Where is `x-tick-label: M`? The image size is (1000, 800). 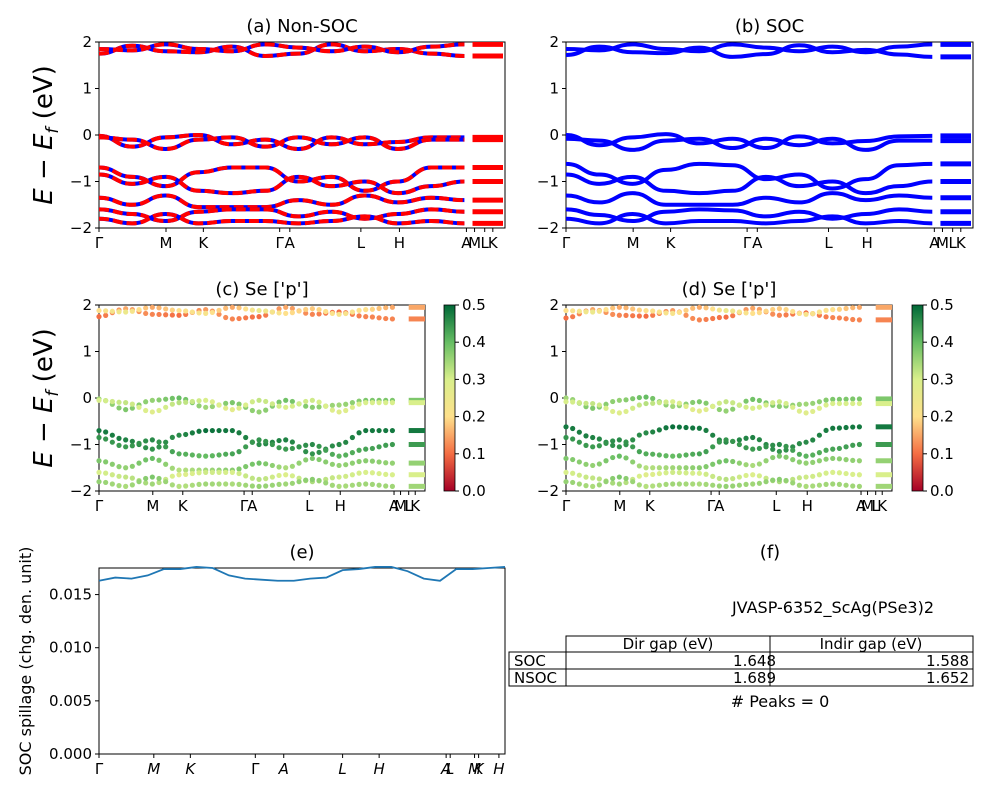 x-tick-label: M is located at coordinates (153, 769).